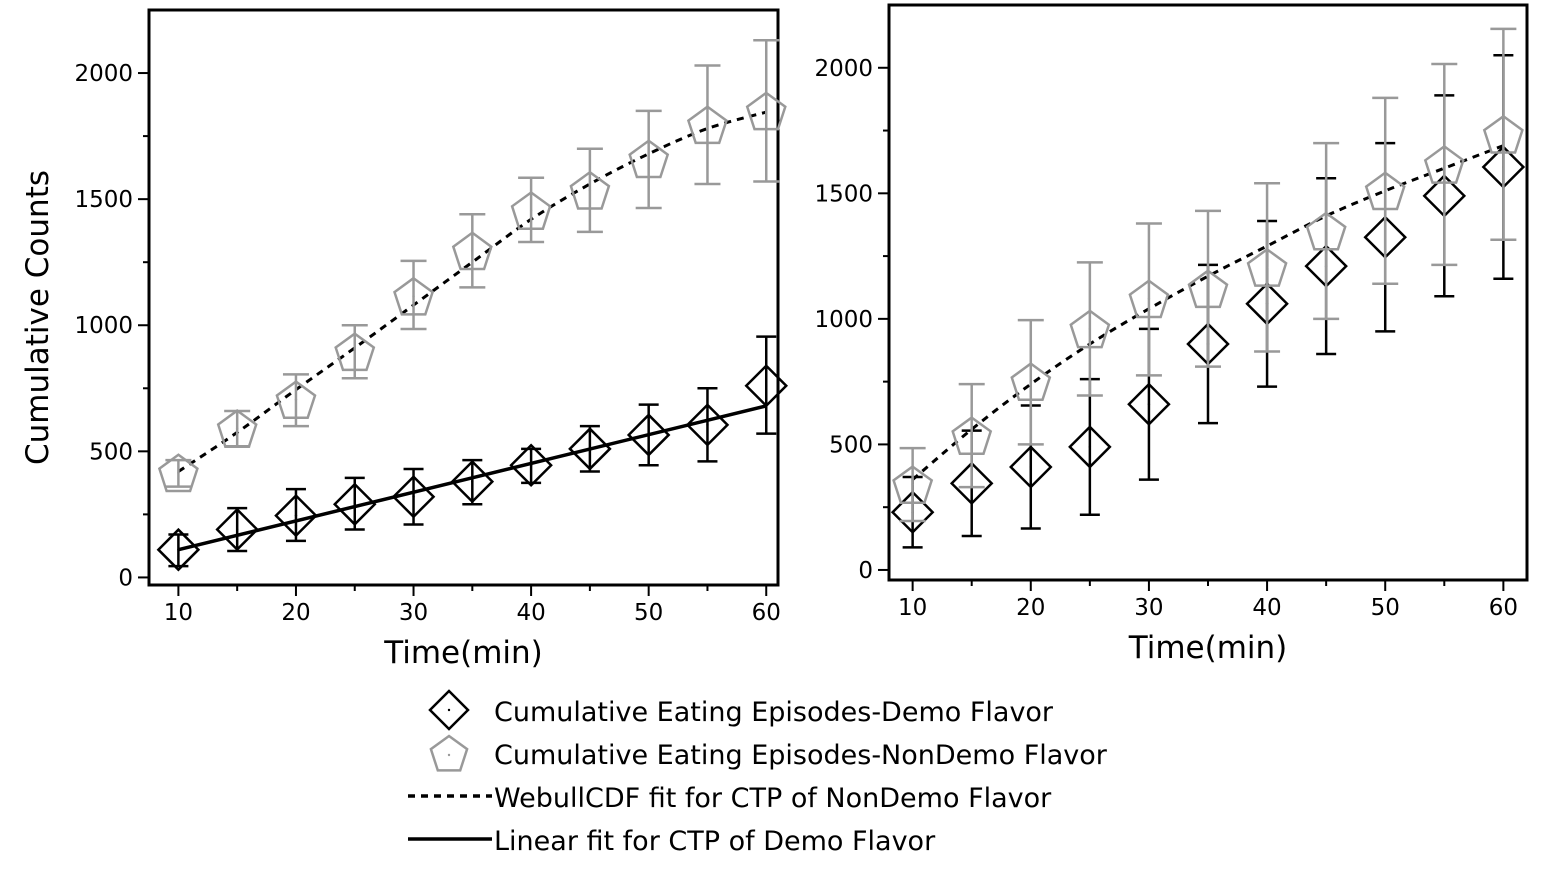 The image size is (1548, 871). Describe the element at coordinates (38, 317) in the screenshot. I see `y-axis-title: Cumulative Counts` at that location.